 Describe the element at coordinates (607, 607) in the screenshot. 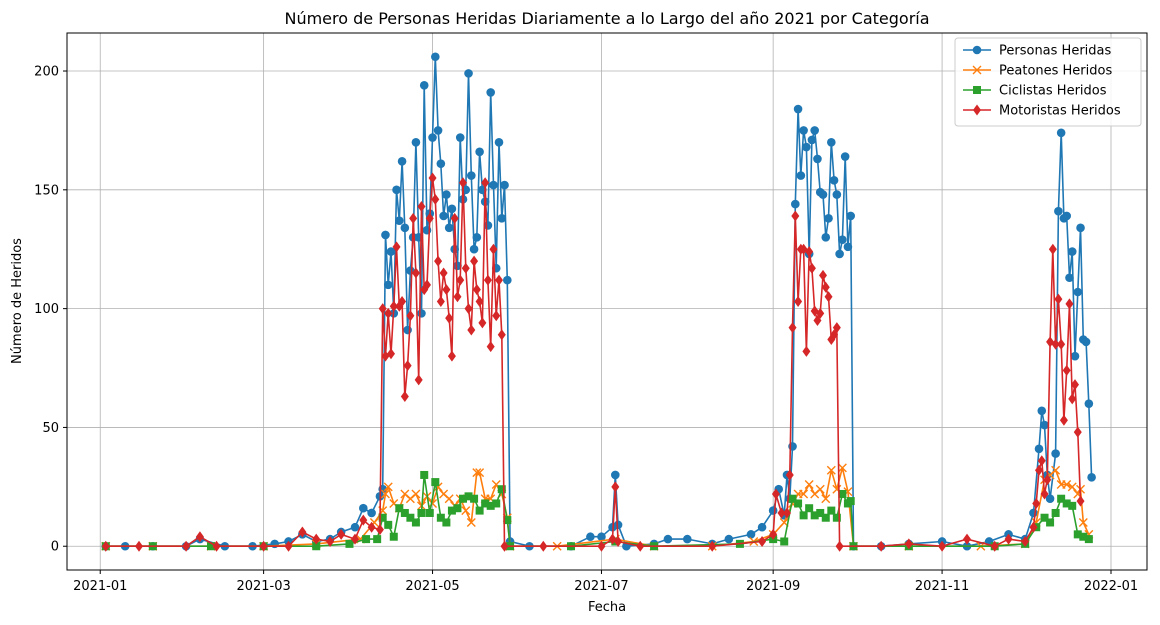

I see `x-axis-title: Fecha` at that location.